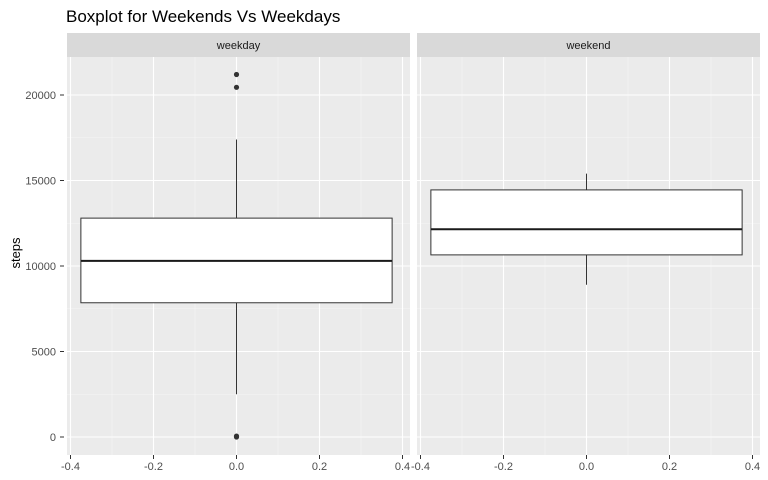 This screenshot has height=480, width=768. What do you see at coordinates (53, 438) in the screenshot?
I see `y-tick-label: 0` at bounding box center [53, 438].